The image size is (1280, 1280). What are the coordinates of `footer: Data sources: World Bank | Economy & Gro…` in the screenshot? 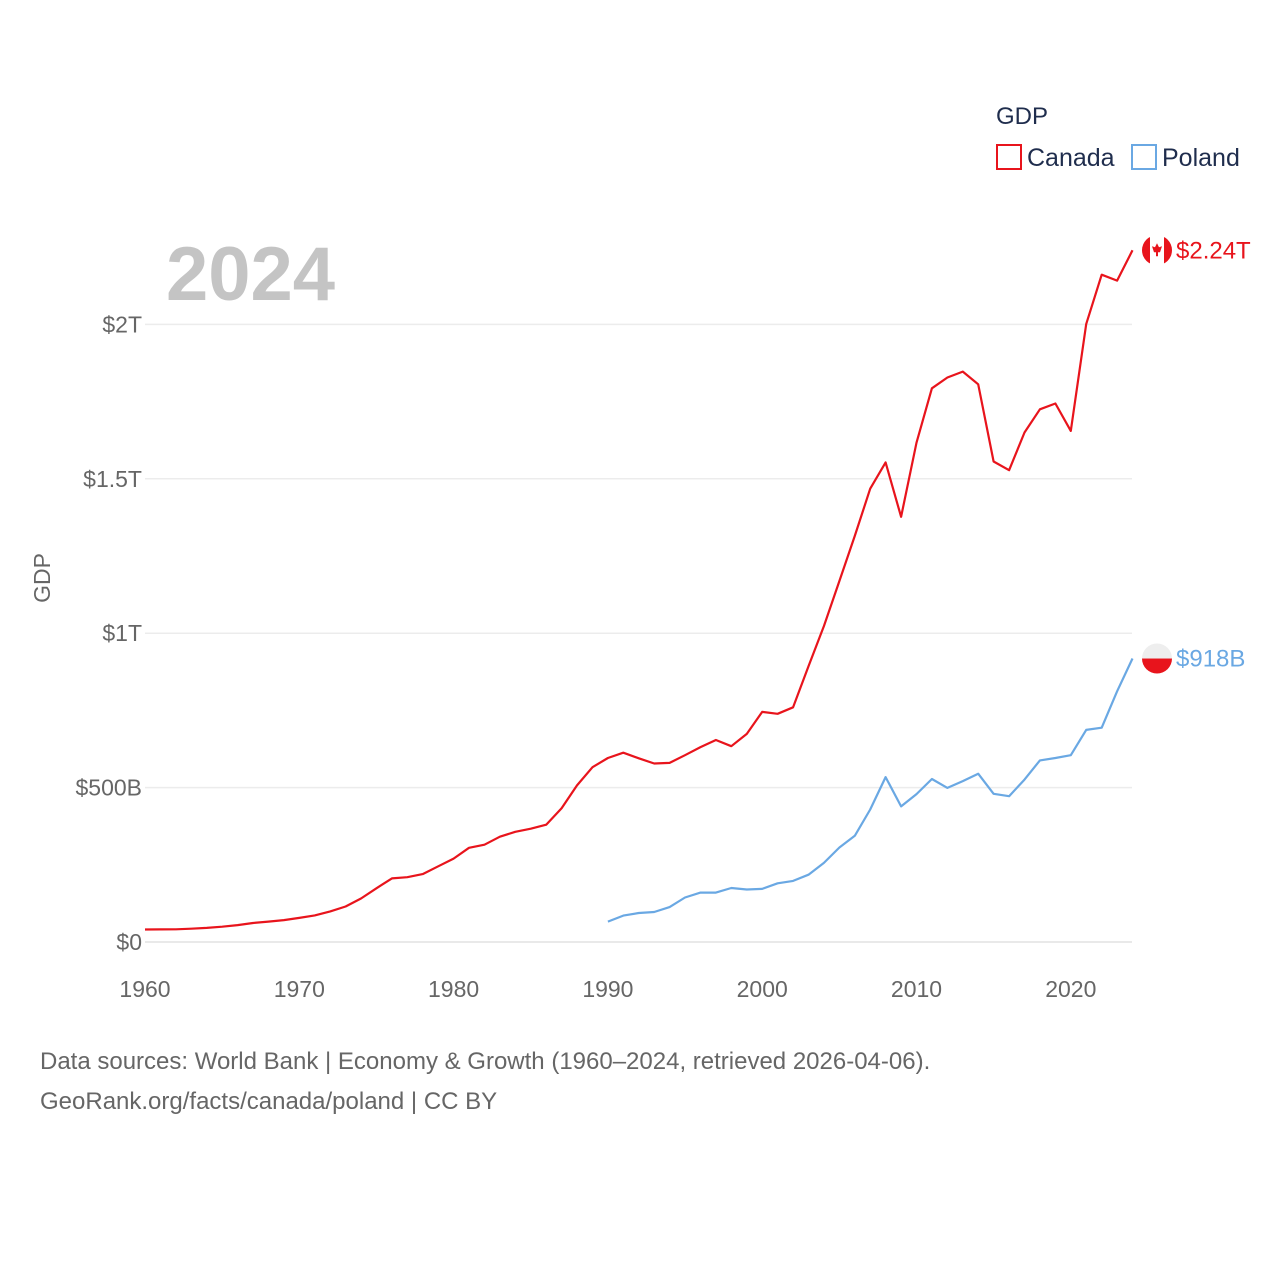 It's located at (485, 1082).